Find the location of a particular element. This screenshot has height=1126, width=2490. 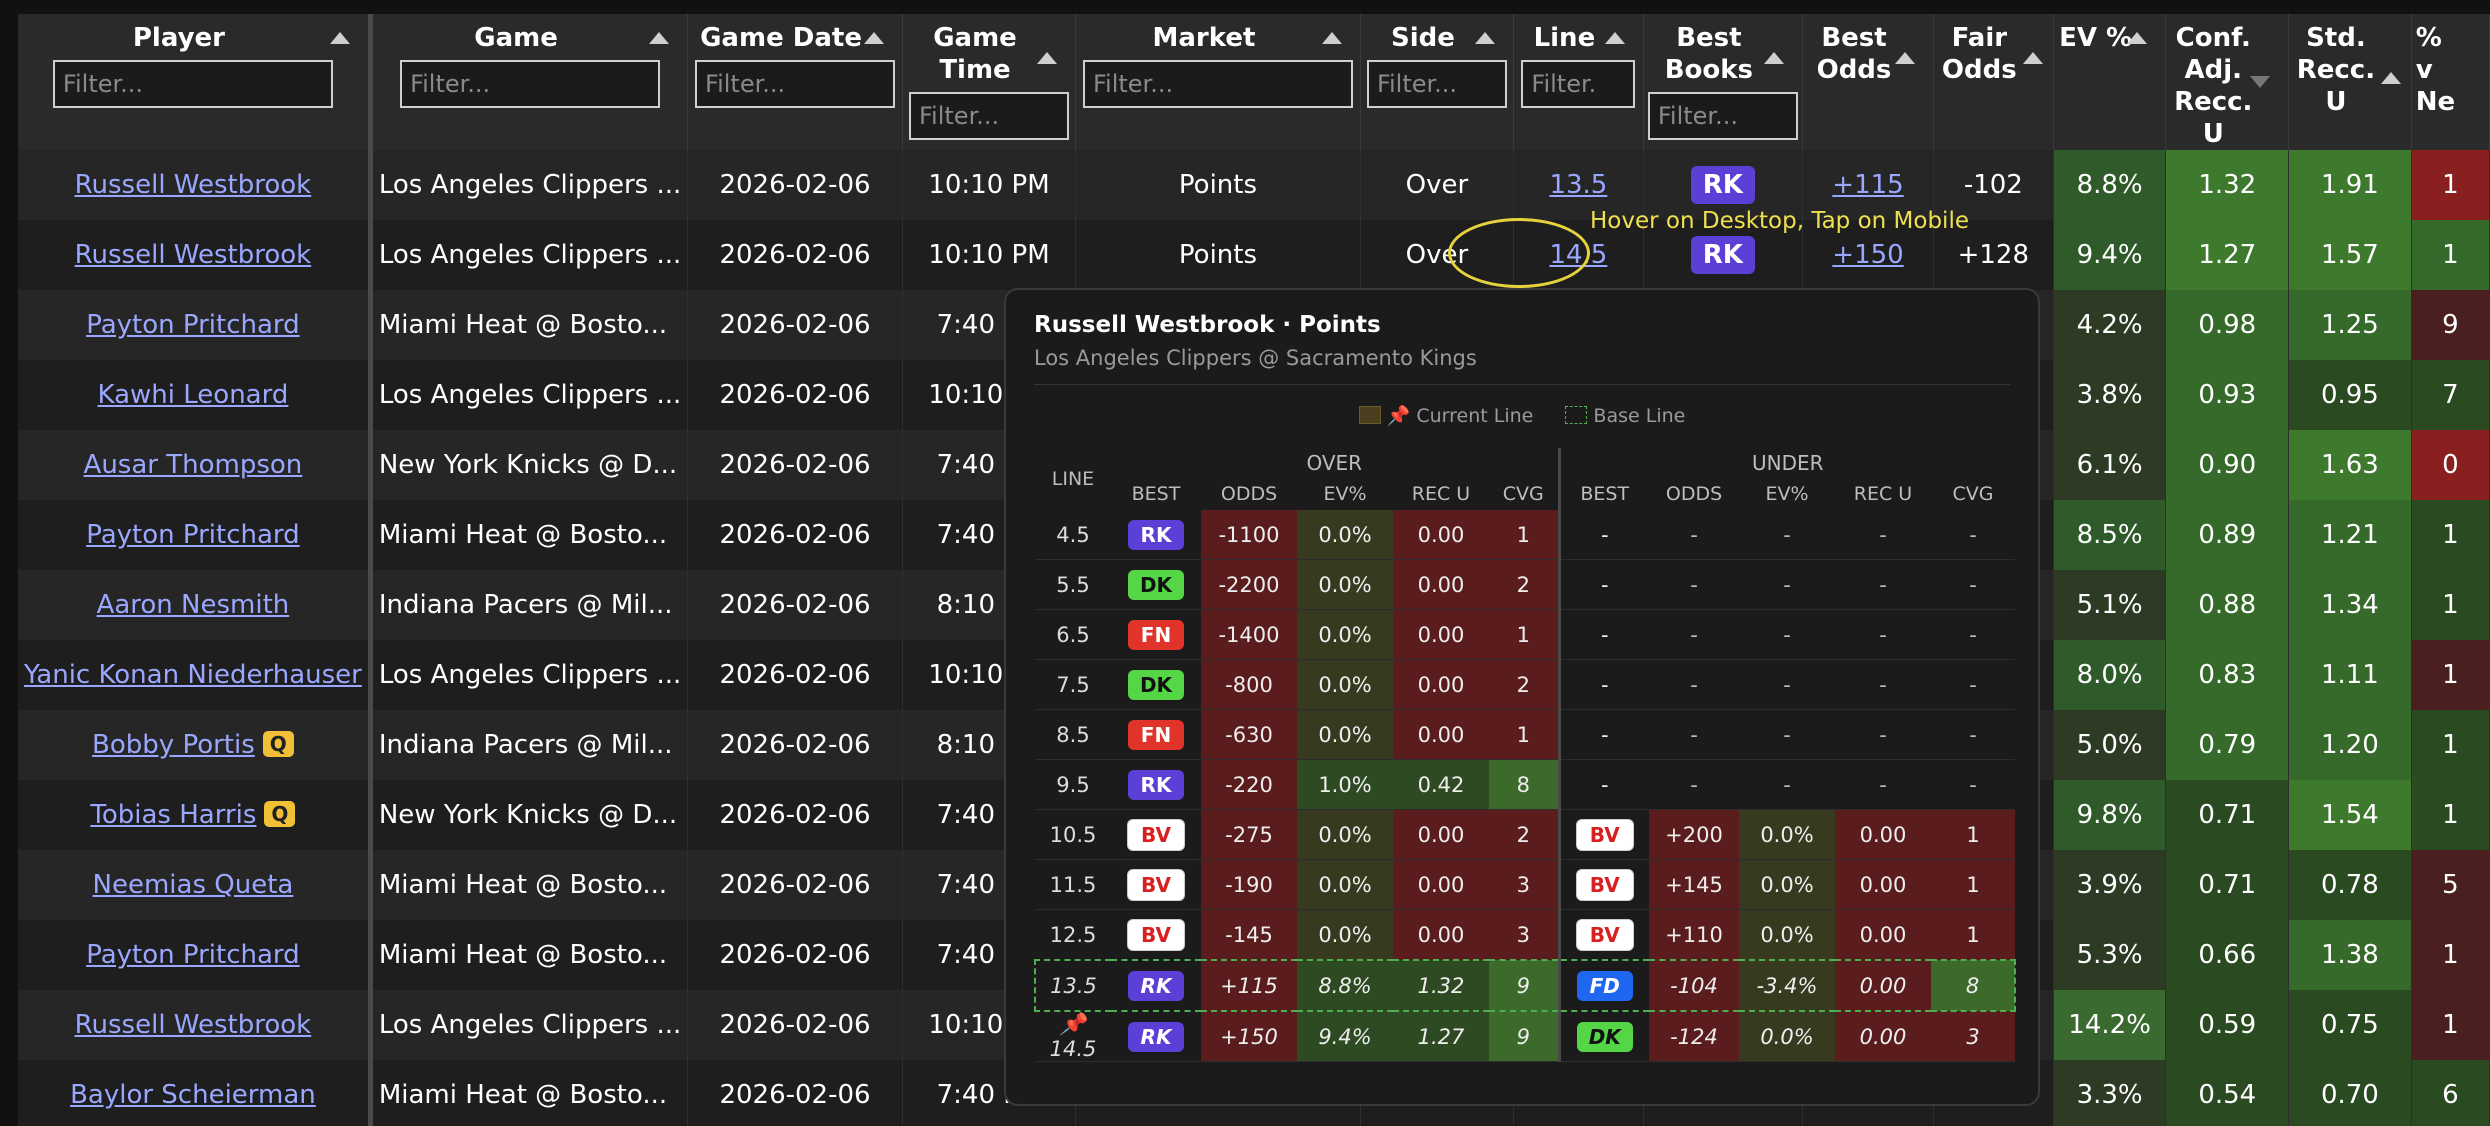

popup-under-recu-cell: 0.00 is located at coordinates (1883, 1036).